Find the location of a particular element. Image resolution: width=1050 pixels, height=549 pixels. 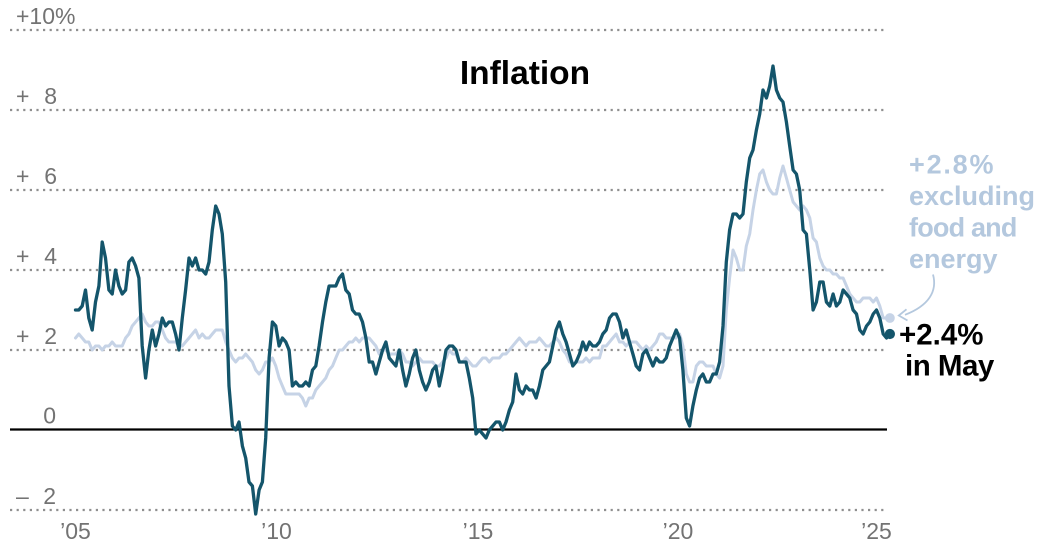

svg-text: excluding is located at coordinates (972, 196).